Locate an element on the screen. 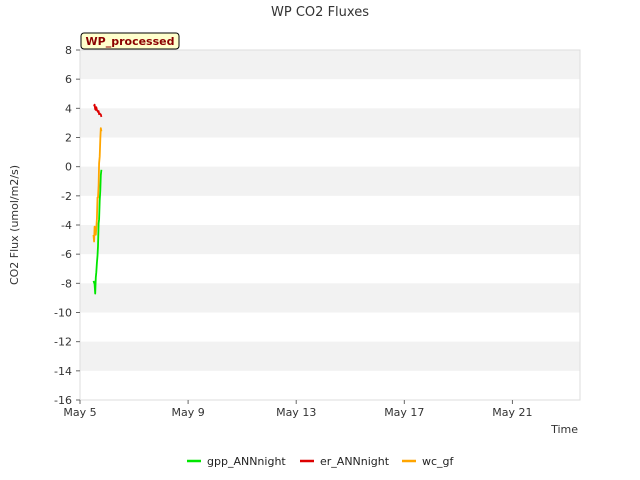  processed-badge: WP_processed is located at coordinates (130, 41).